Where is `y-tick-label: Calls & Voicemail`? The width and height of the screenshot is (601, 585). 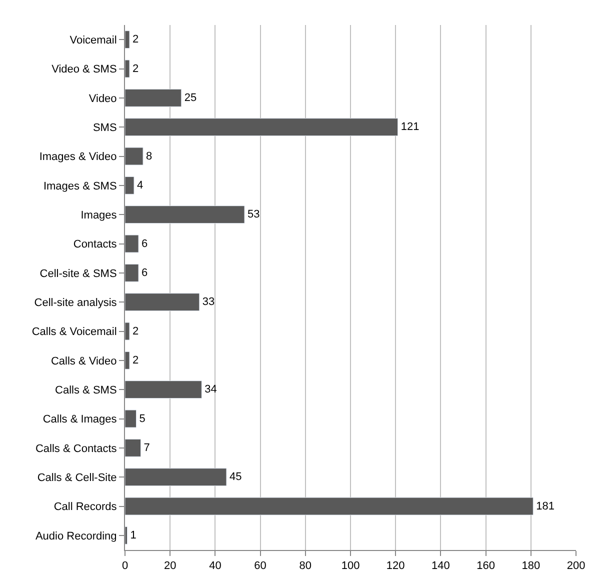 y-tick-label: Calls & Voicemail is located at coordinates (74, 332).